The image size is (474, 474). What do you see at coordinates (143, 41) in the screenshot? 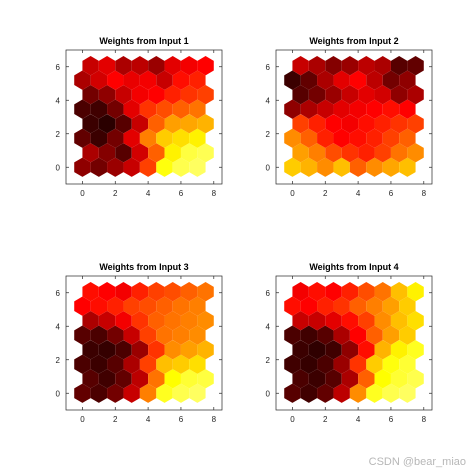
I see `chart-title: Weights from Input 1` at bounding box center [143, 41].